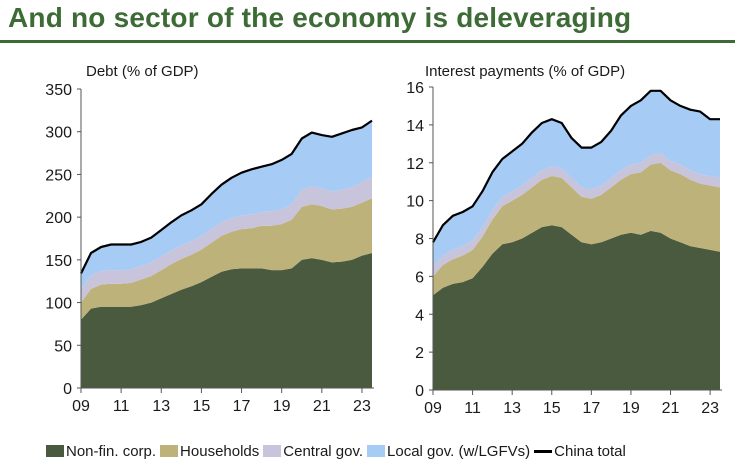 Image resolution: width=745 pixels, height=469 pixels. Describe the element at coordinates (242, 406) in the screenshot. I see `debt-xtick-label: 17` at that location.